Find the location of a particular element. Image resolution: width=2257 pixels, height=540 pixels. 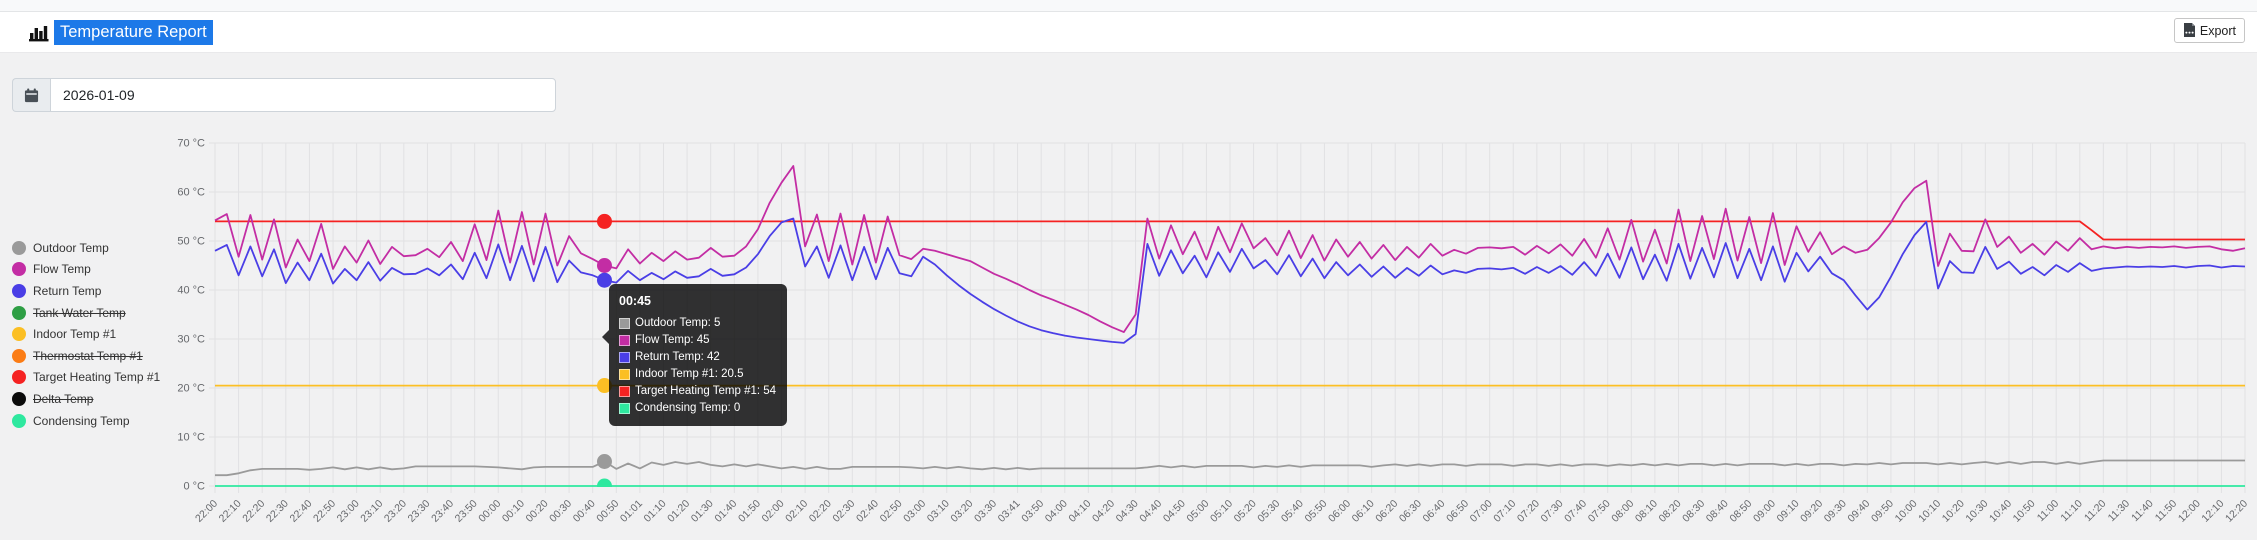

svg-text: 10:20 is located at coordinates (1953, 511).